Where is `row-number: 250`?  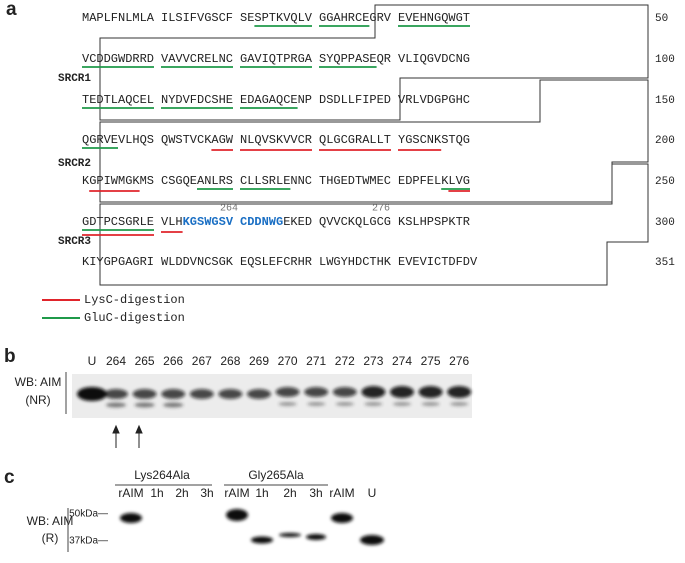
row-number: 250 is located at coordinates (665, 182).